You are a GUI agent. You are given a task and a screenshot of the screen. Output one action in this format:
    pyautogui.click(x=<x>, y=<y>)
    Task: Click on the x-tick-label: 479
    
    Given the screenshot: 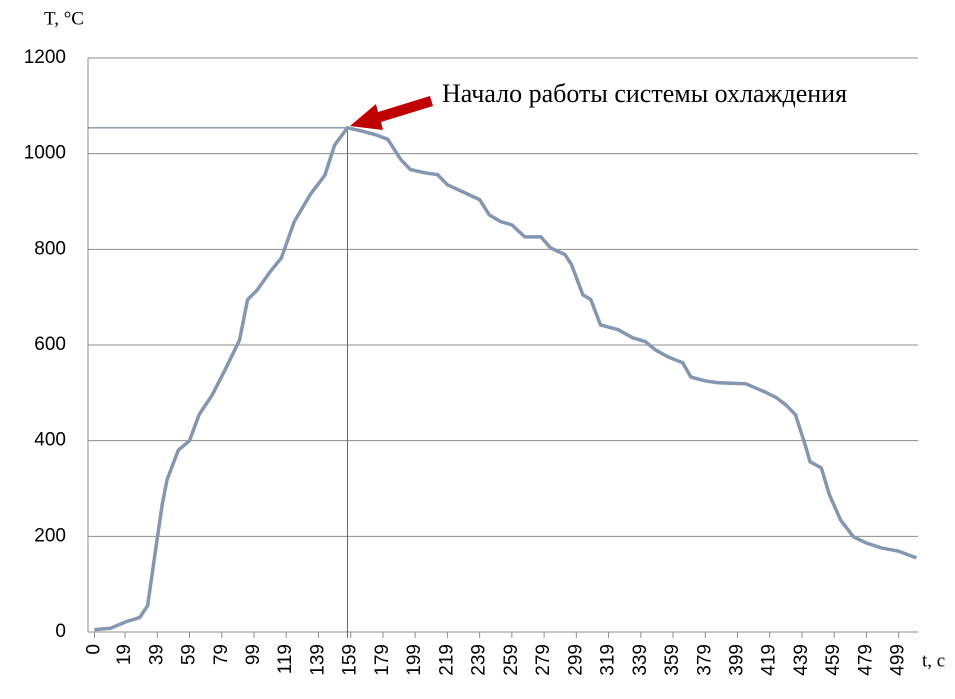 What is the action you would take?
    pyautogui.click(x=865, y=660)
    